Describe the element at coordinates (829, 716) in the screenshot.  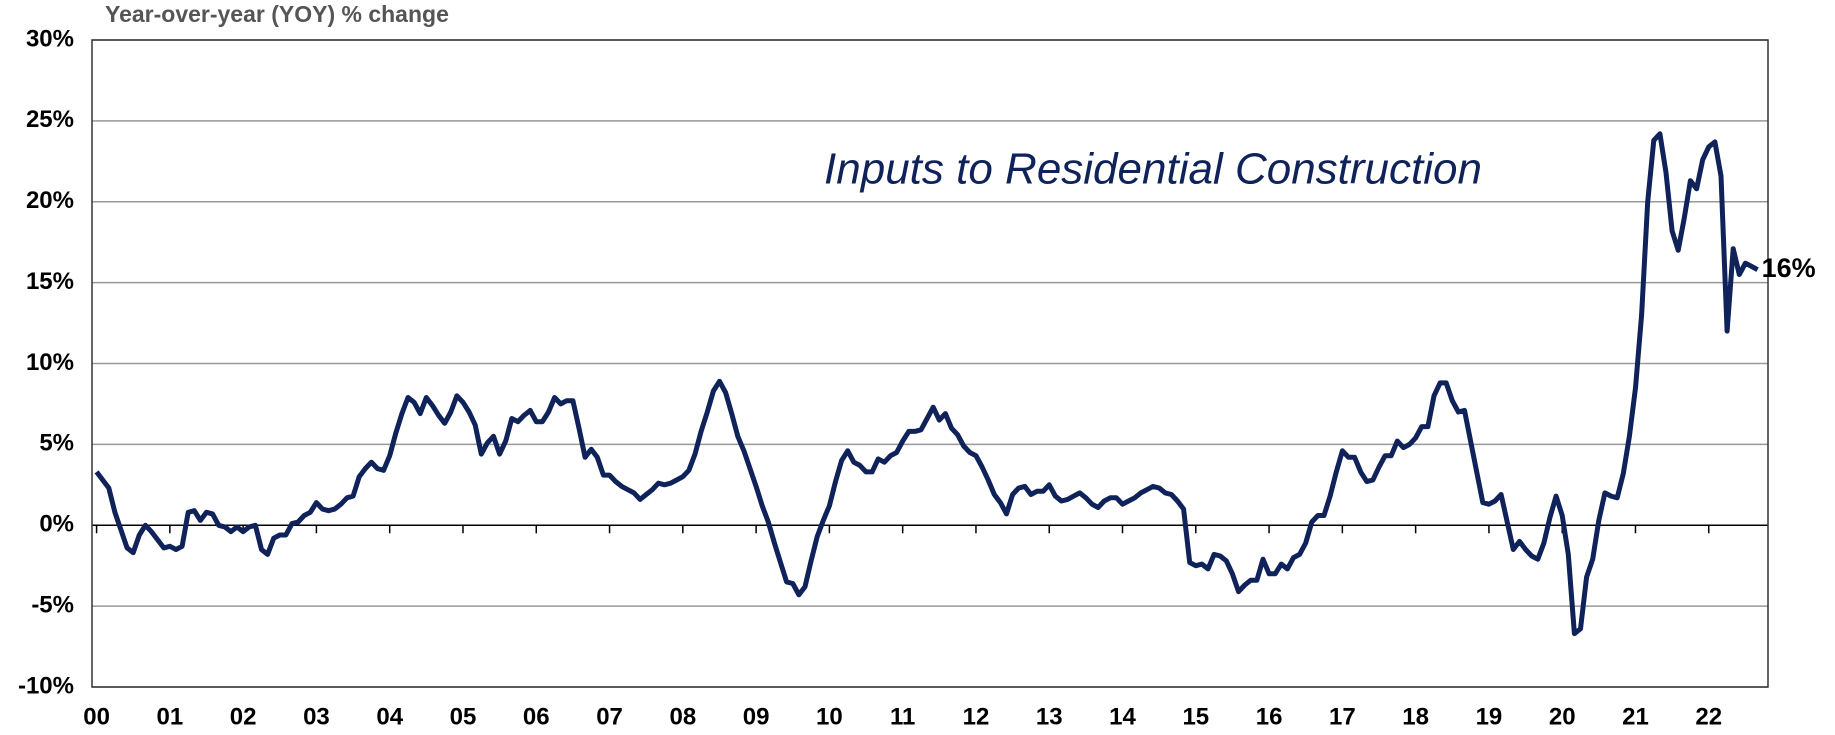
I see `x-tick-label: 10` at that location.